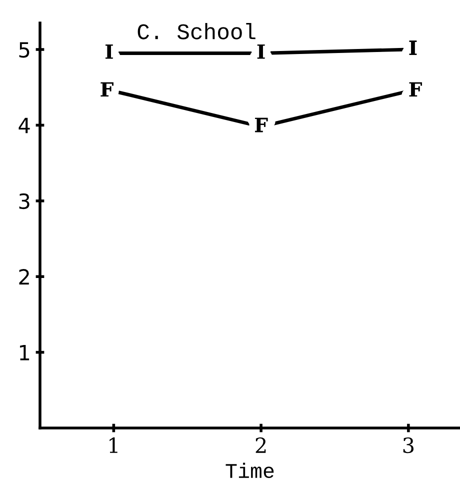 The image size is (460, 498). Describe the element at coordinates (197, 31) in the screenshot. I see `chart-title: C. School` at that location.